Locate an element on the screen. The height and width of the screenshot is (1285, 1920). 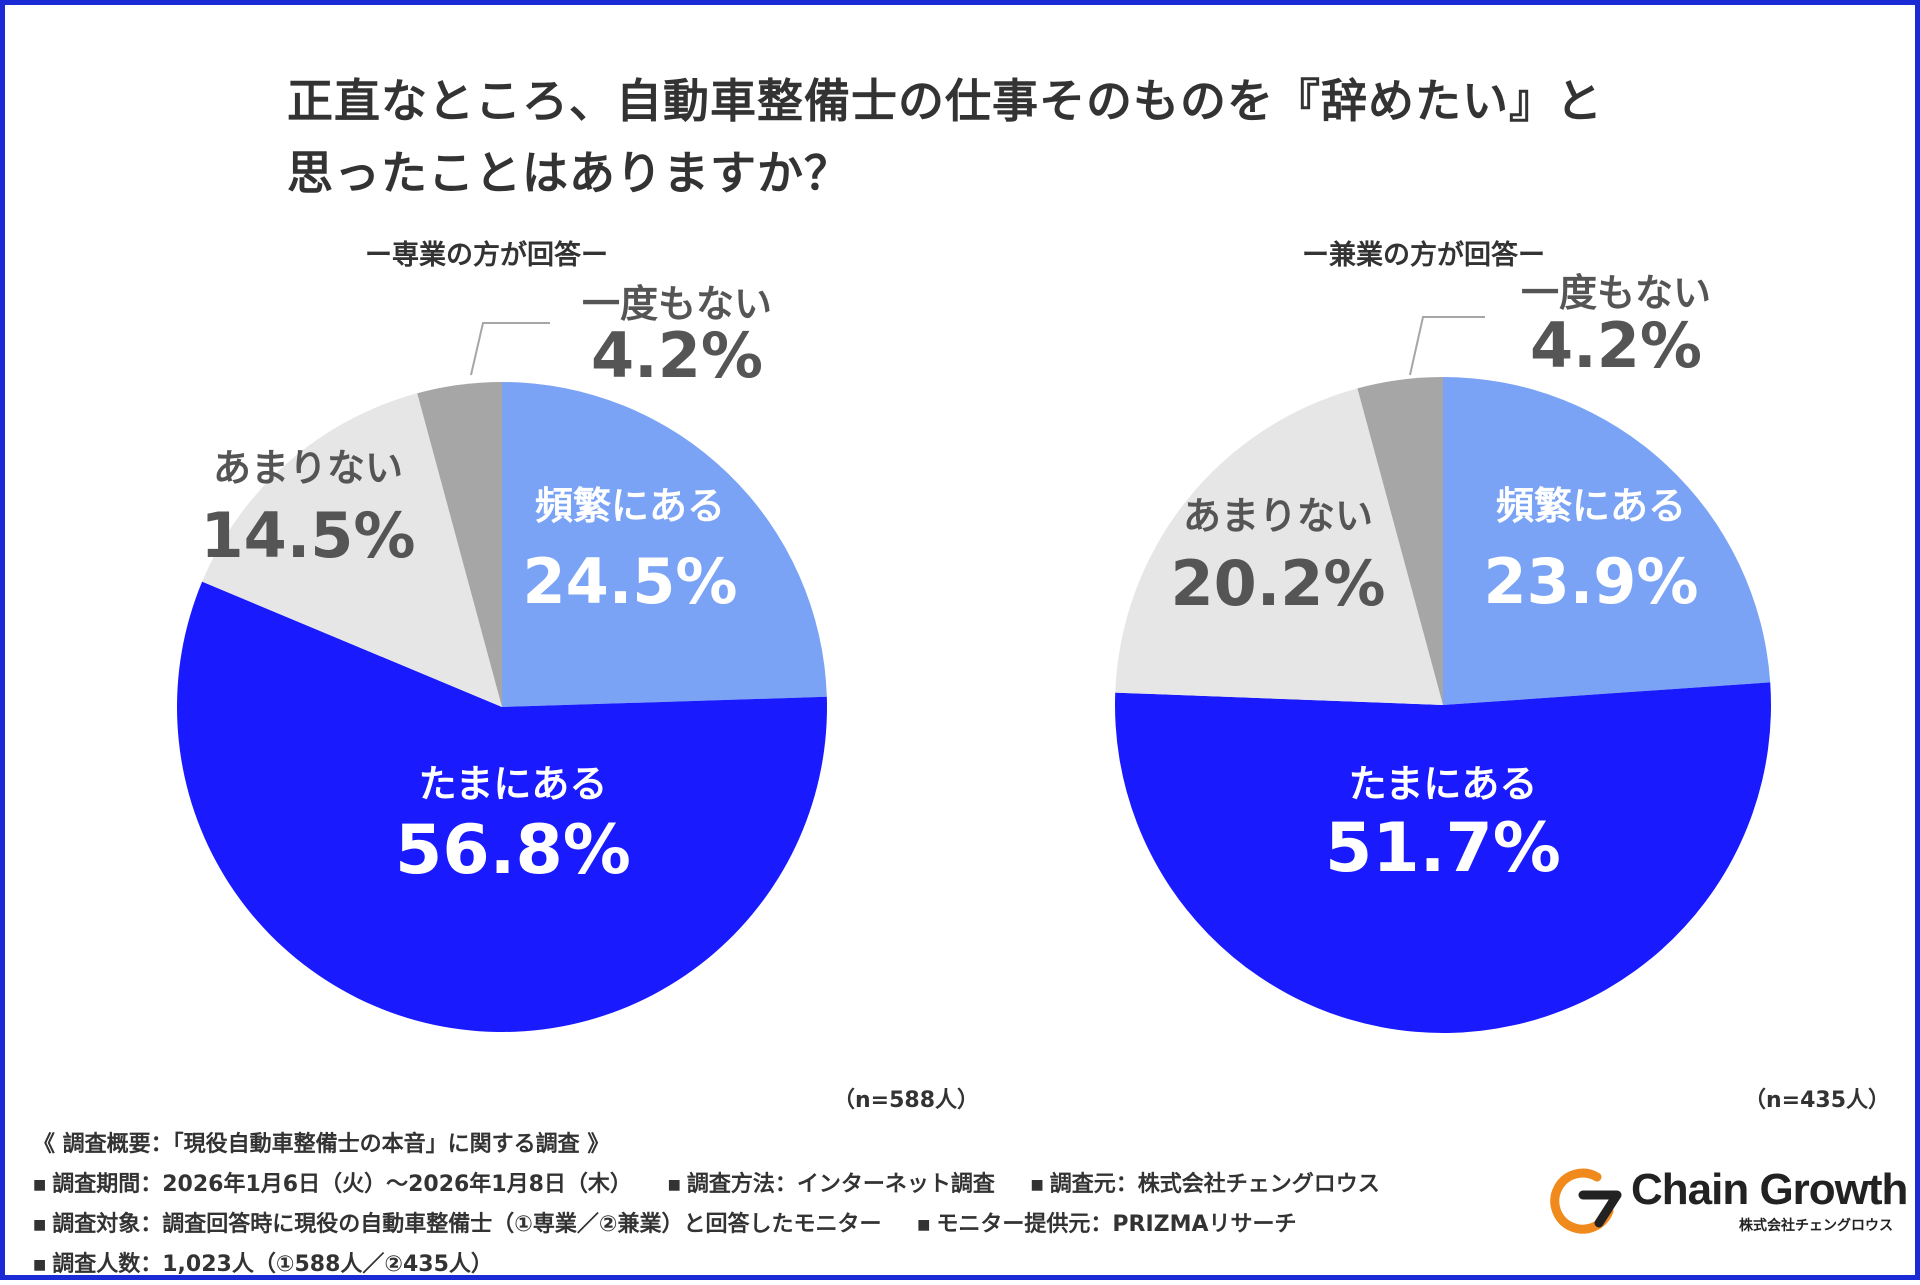
pie-0-label-1: たまにある is located at coordinates (513, 784).